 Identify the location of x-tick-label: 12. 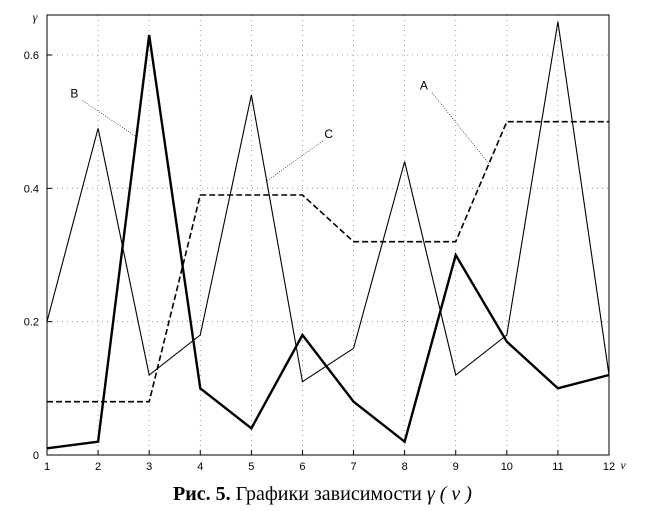
(609, 467).